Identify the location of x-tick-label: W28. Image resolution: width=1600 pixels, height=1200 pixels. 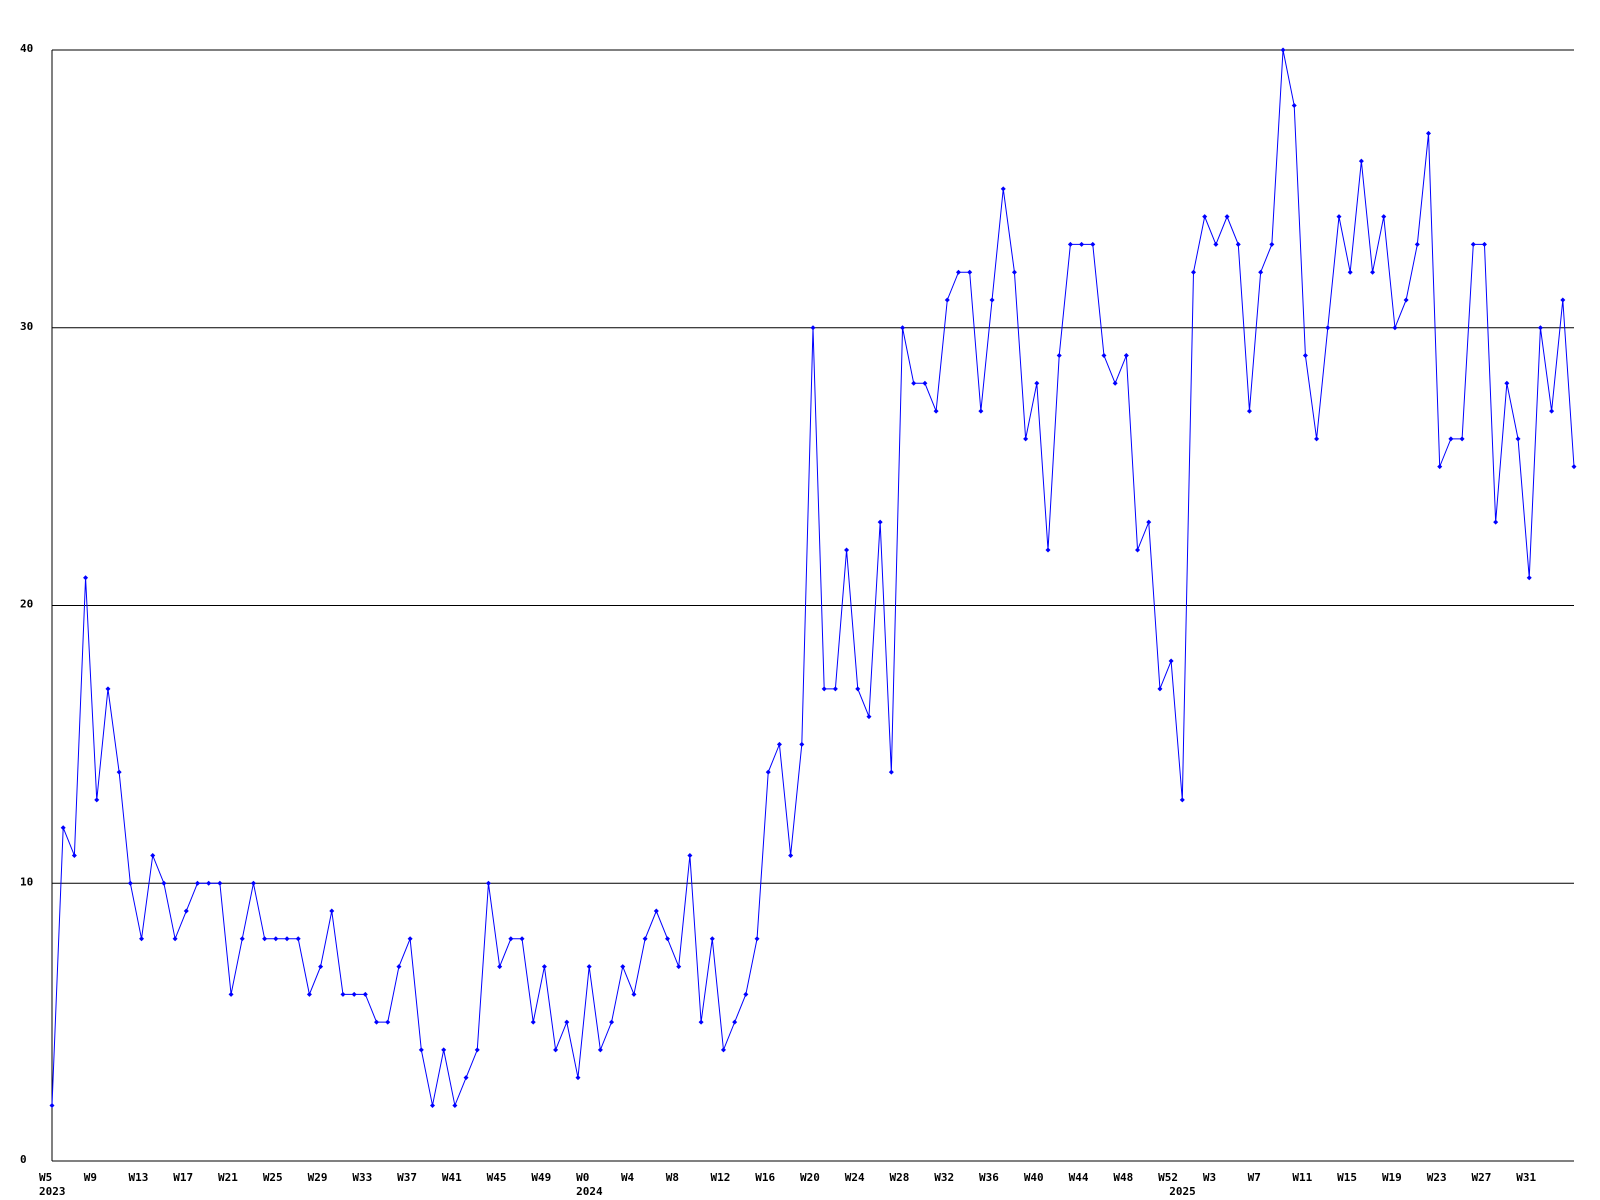
(900, 1177).